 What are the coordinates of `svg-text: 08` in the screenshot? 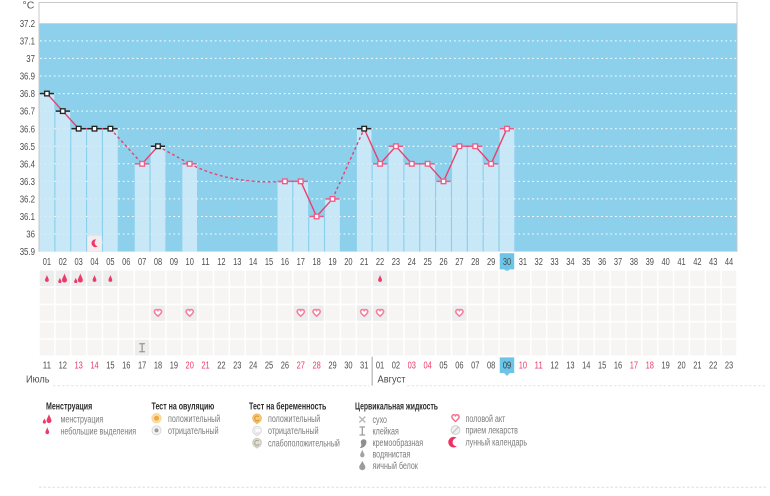 It's located at (491, 366).